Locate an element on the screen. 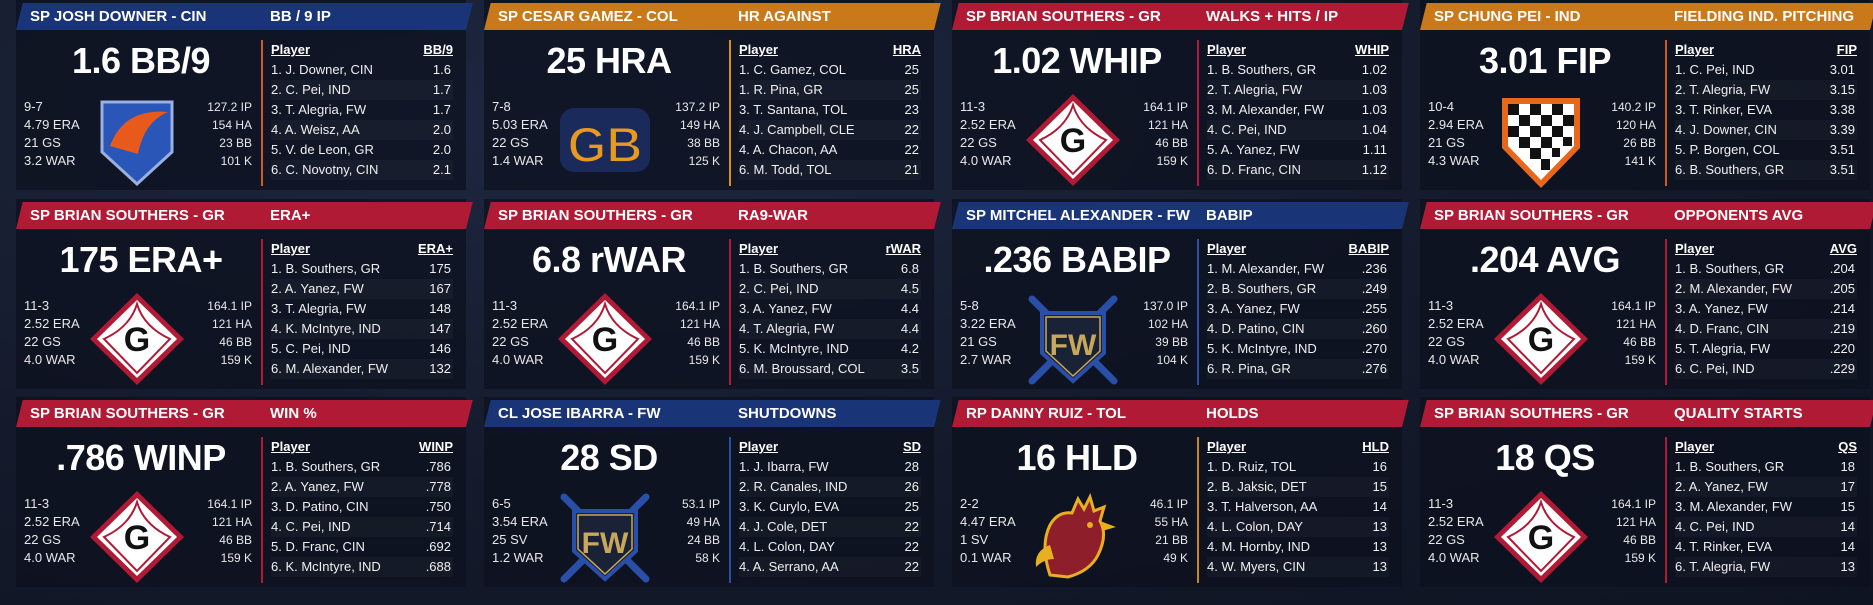 The image size is (1873, 605). leader-row: 2. R. Canales, IND 26 is located at coordinates (830, 487).